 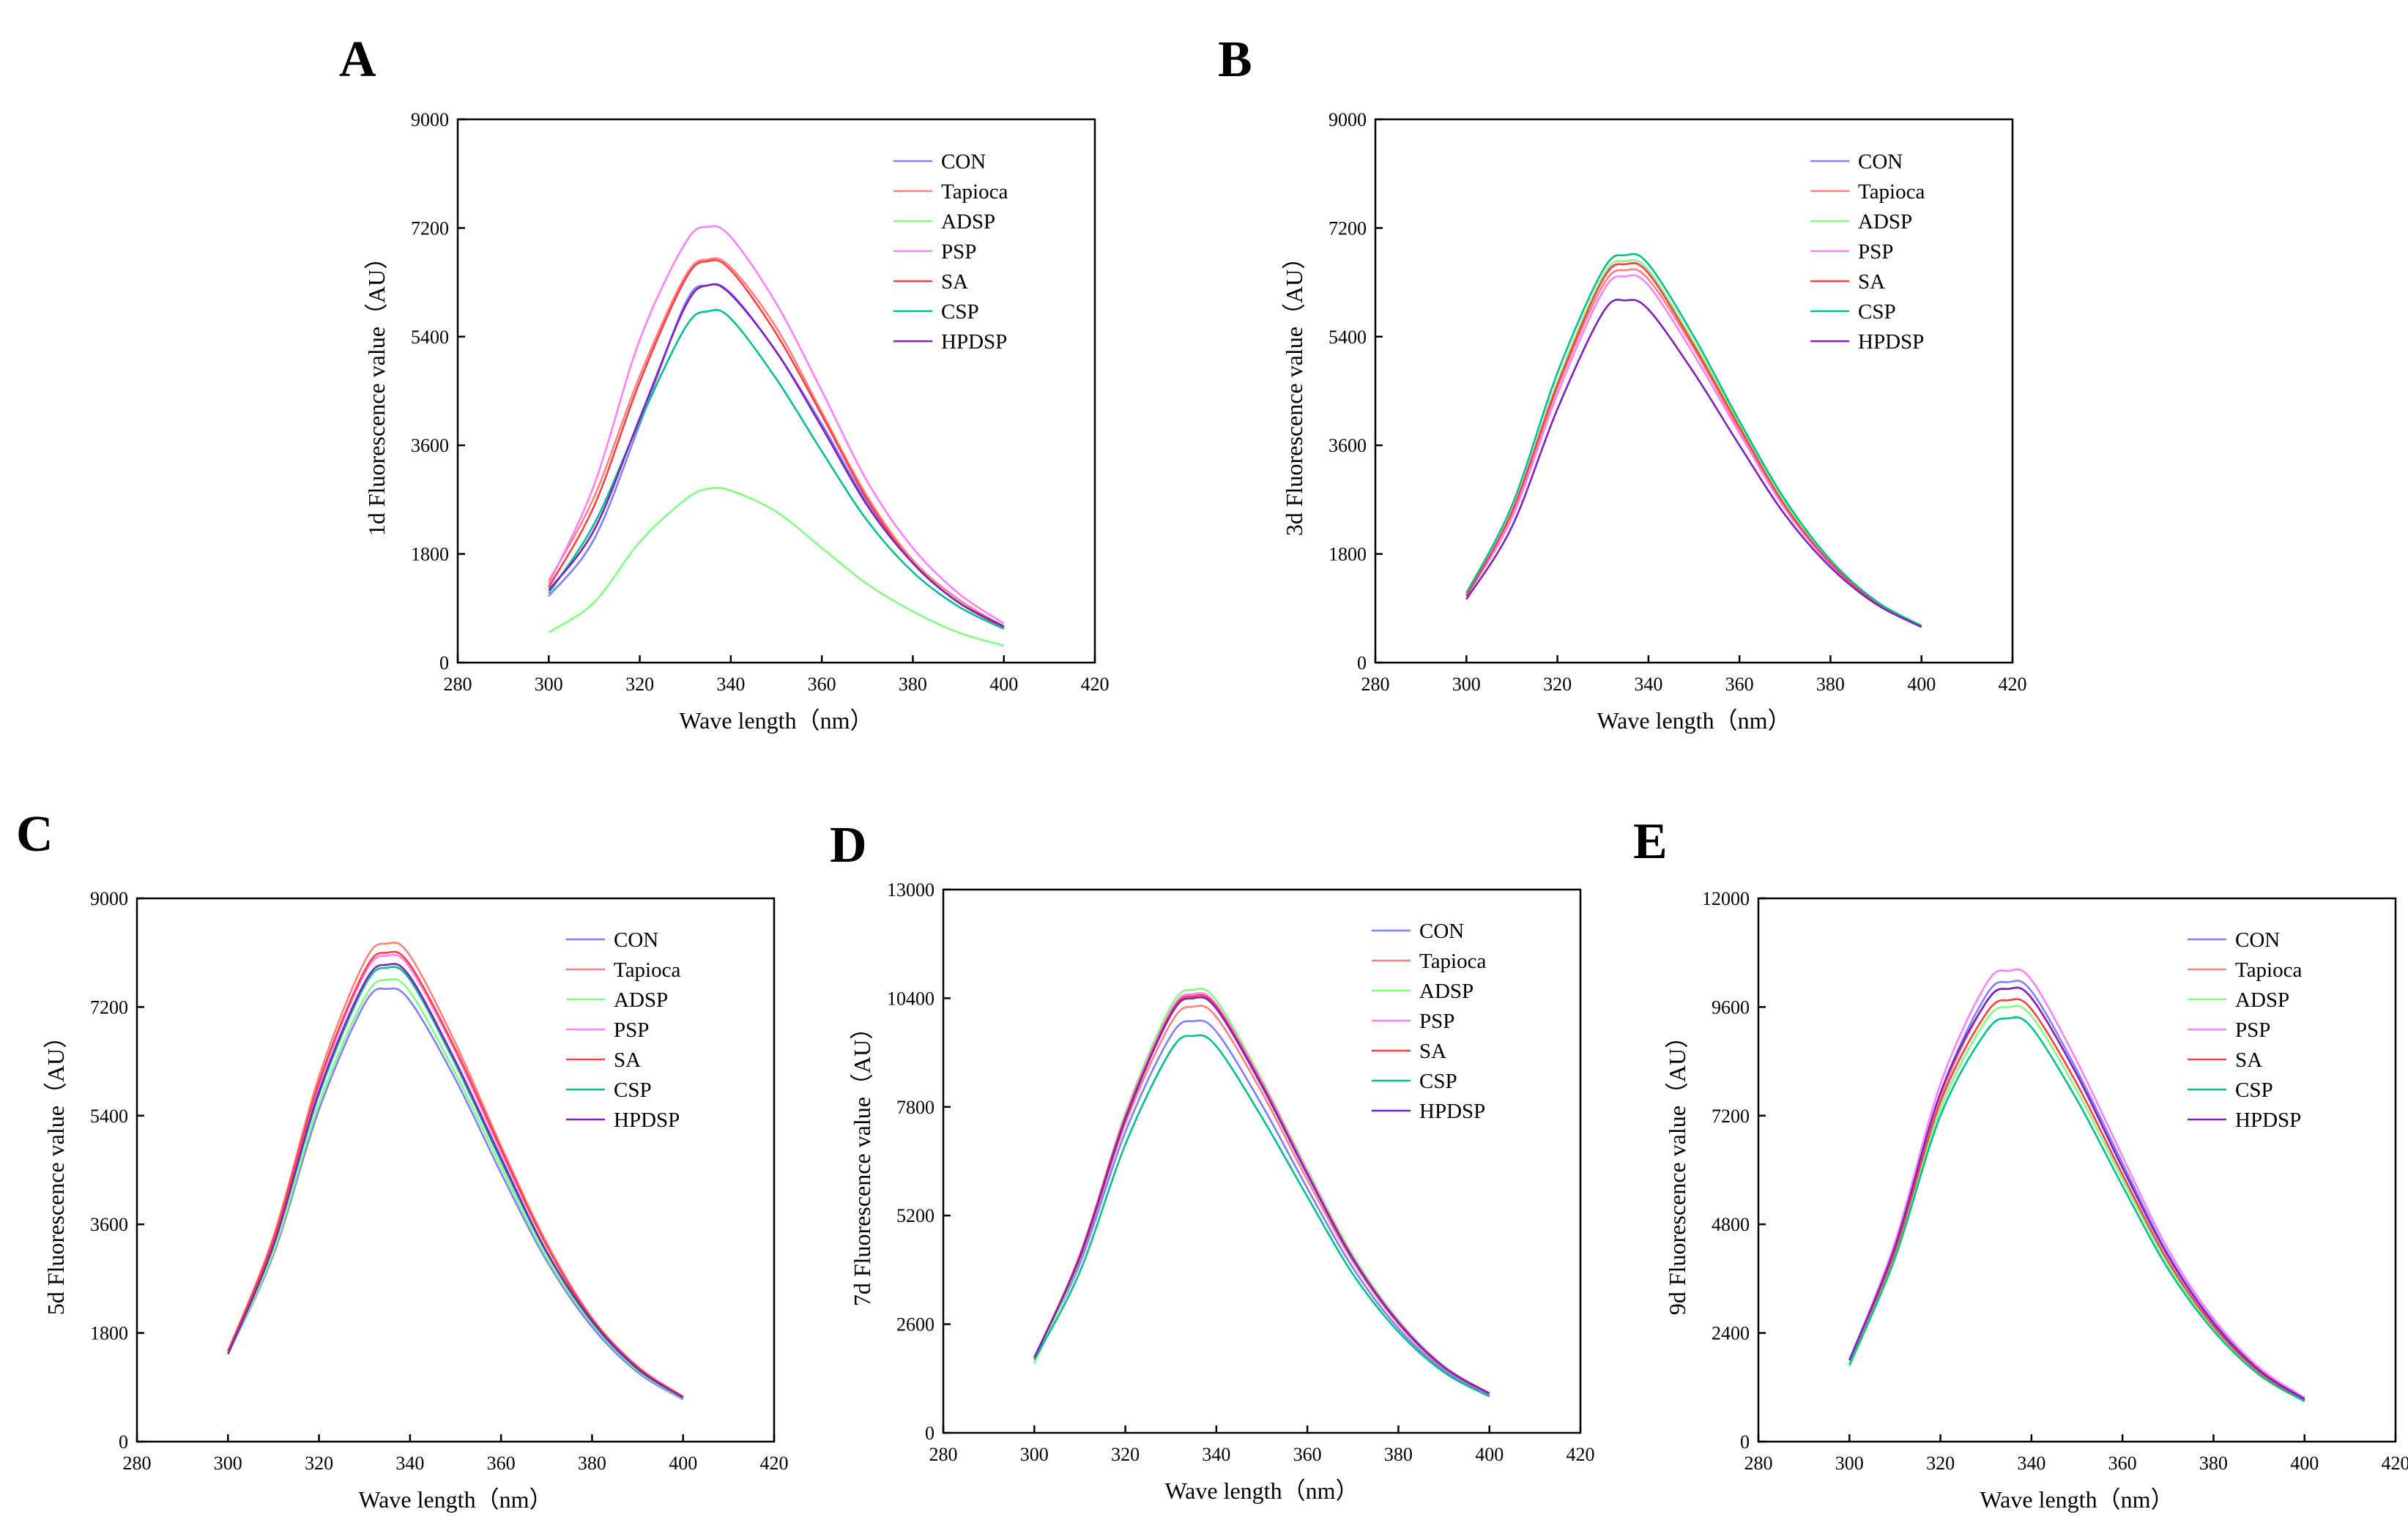 What do you see at coordinates (862, 1161) in the screenshot?
I see `y-axis-label: 7d Fluorescence value（AU）` at bounding box center [862, 1161].